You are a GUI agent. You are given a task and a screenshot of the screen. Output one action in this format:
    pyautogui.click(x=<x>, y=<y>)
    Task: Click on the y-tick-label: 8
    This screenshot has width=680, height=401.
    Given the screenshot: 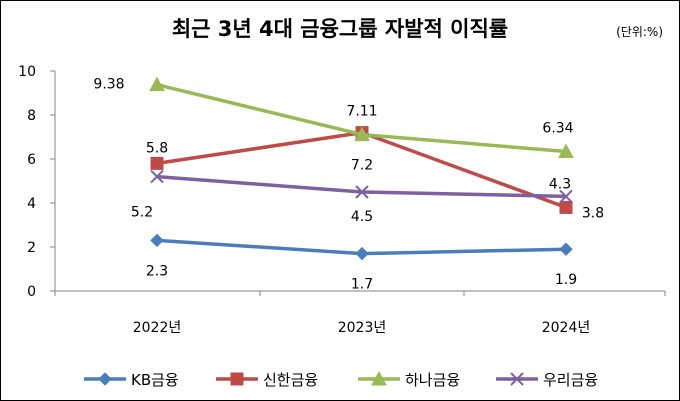 What is the action you would take?
    pyautogui.click(x=31, y=116)
    